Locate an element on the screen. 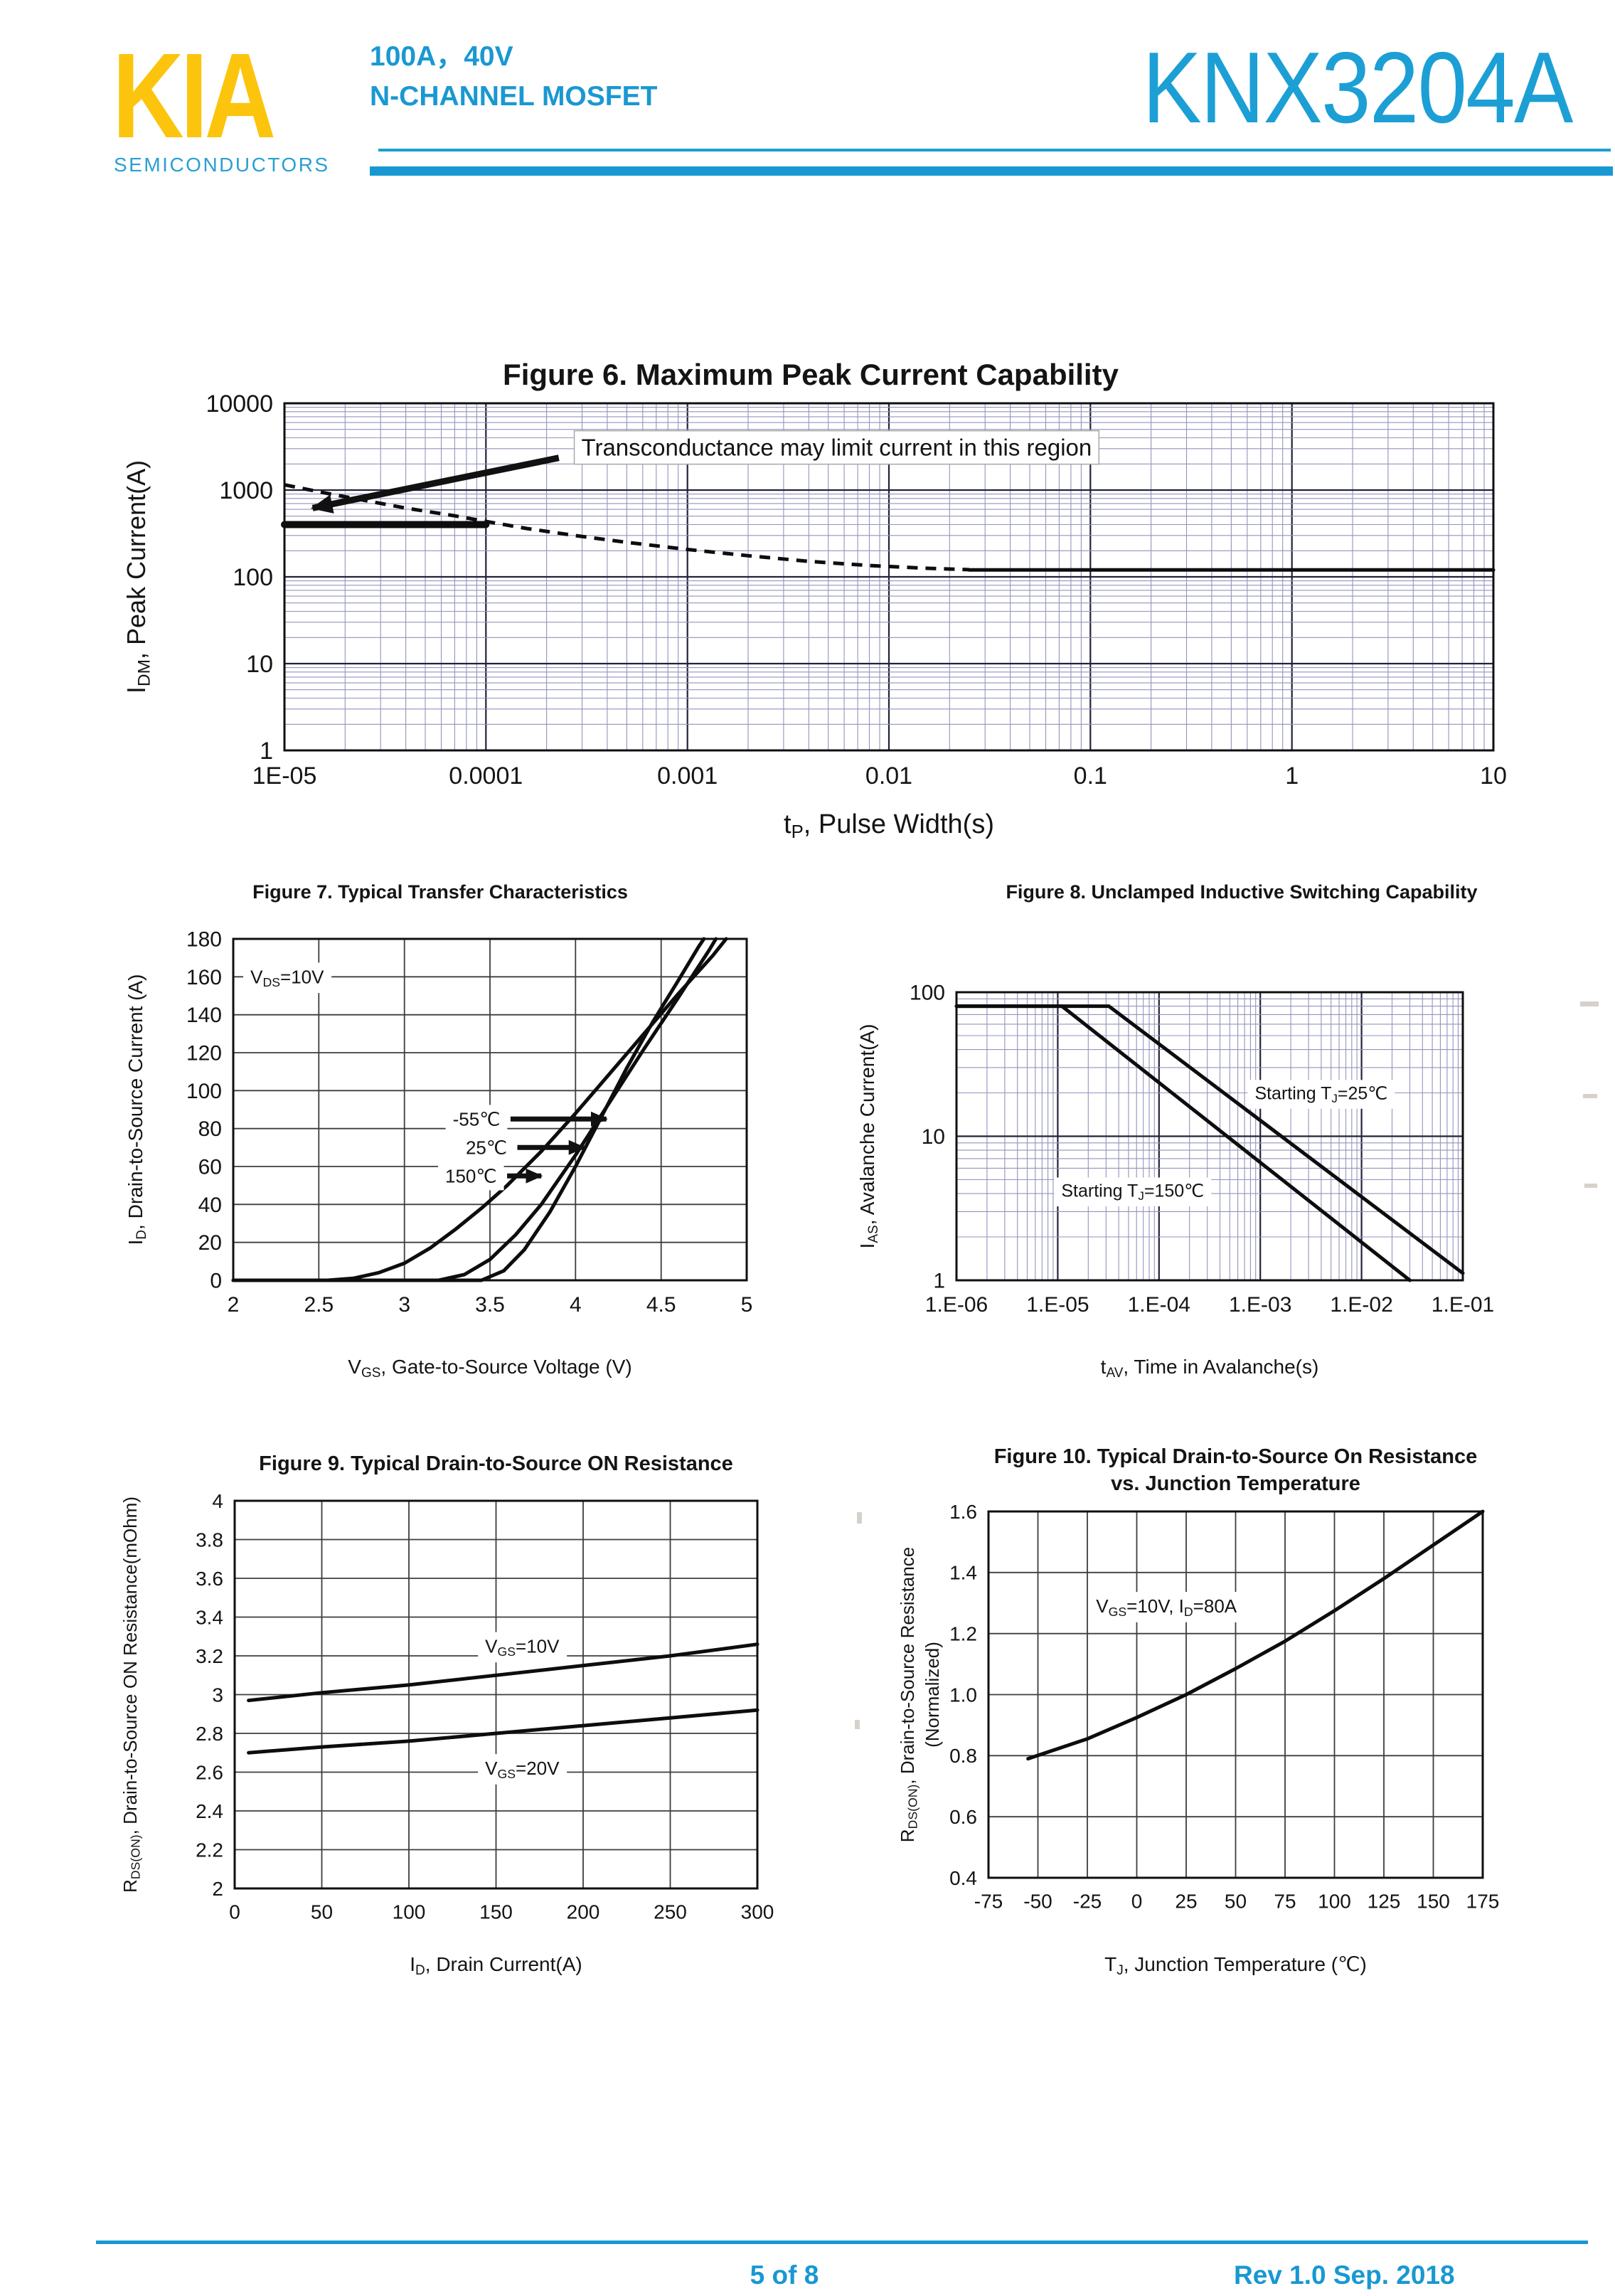 The image size is (1615, 2296). x-tick-label: 4.5 is located at coordinates (661, 1305).